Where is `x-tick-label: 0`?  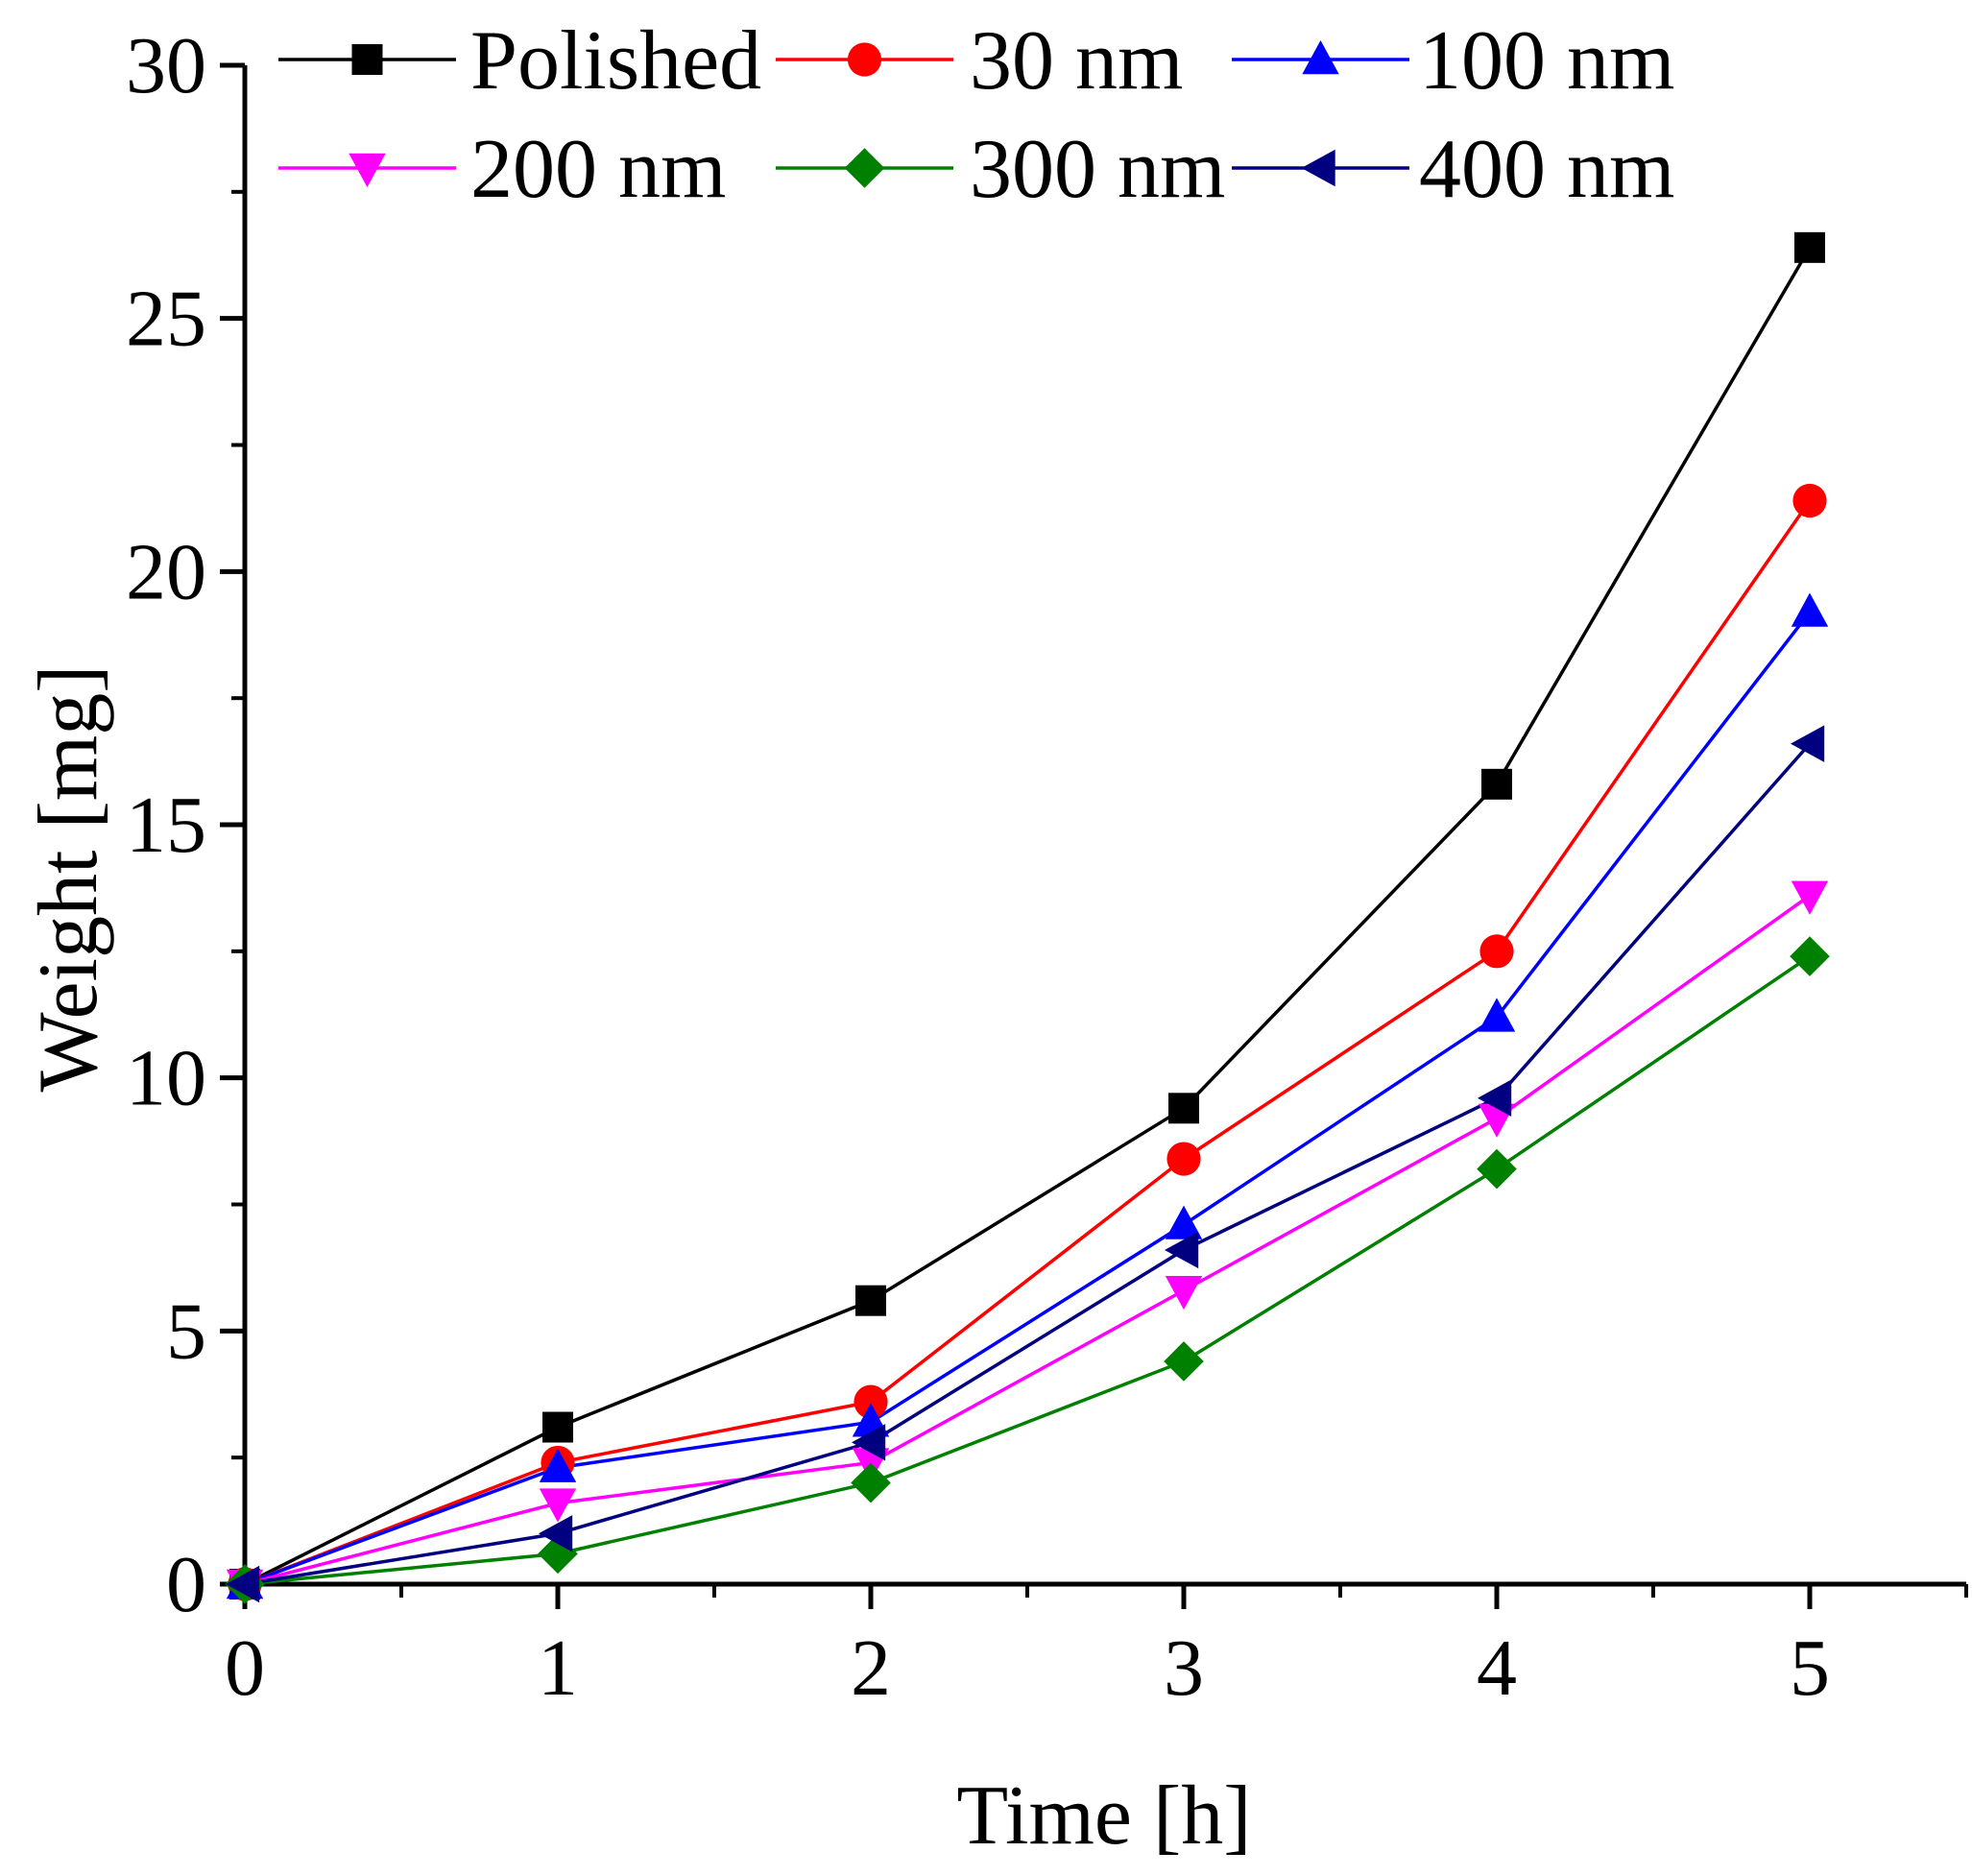 x-tick-label: 0 is located at coordinates (245, 1668).